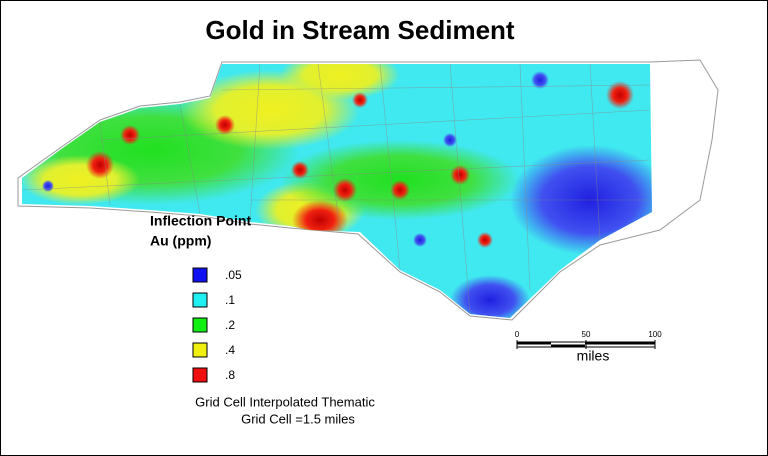 The width and height of the screenshot is (768, 456). What do you see at coordinates (200, 221) in the screenshot?
I see `legend-title: Inflection Point` at bounding box center [200, 221].